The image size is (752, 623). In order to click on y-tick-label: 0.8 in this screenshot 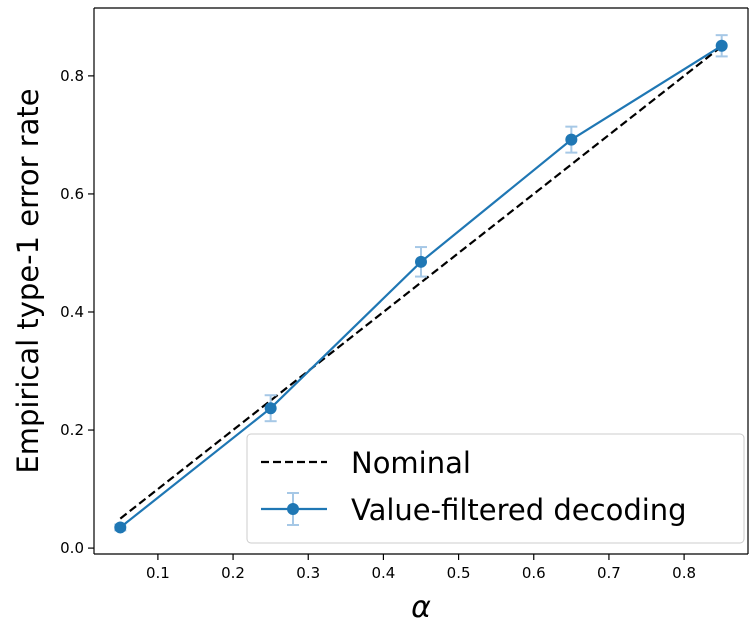, I will do `click(72, 76)`.